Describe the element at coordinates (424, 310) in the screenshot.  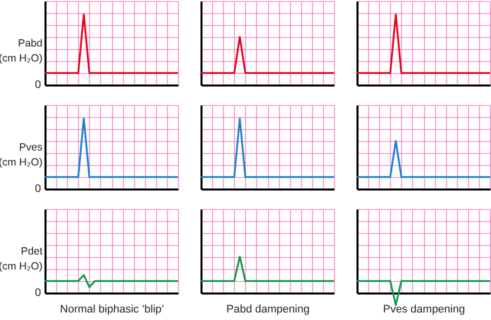
I see `x-axis-title: Pves dampening` at that location.